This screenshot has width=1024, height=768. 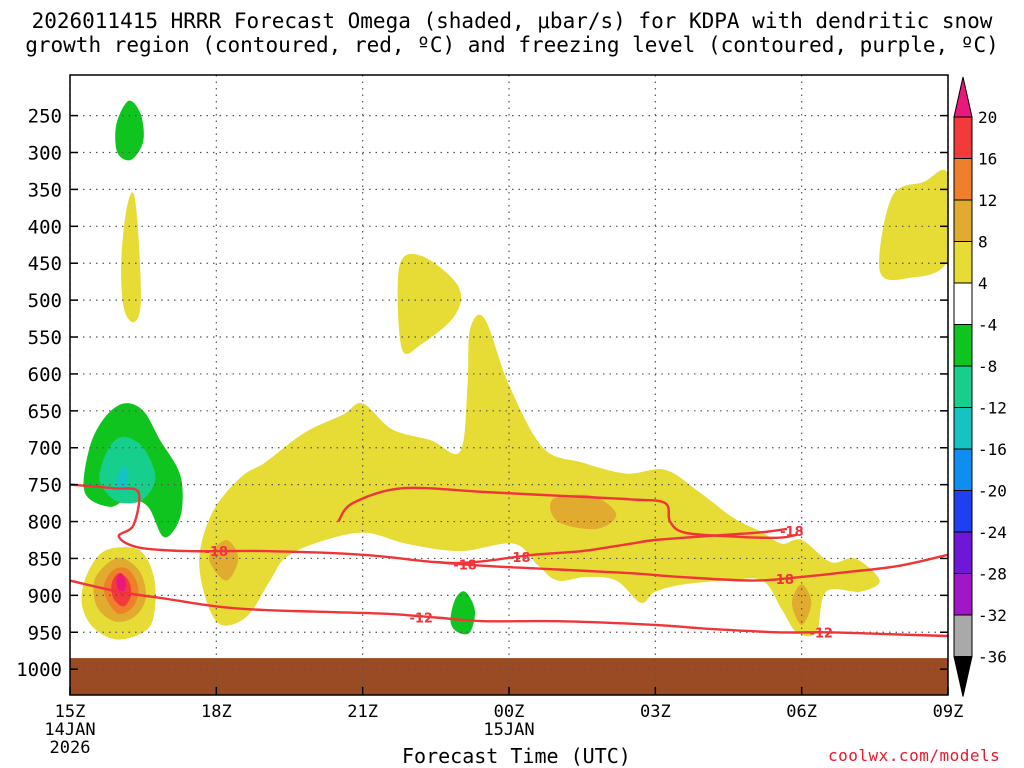 I want to click on y-tick-label: 850, so click(x=45, y=559).